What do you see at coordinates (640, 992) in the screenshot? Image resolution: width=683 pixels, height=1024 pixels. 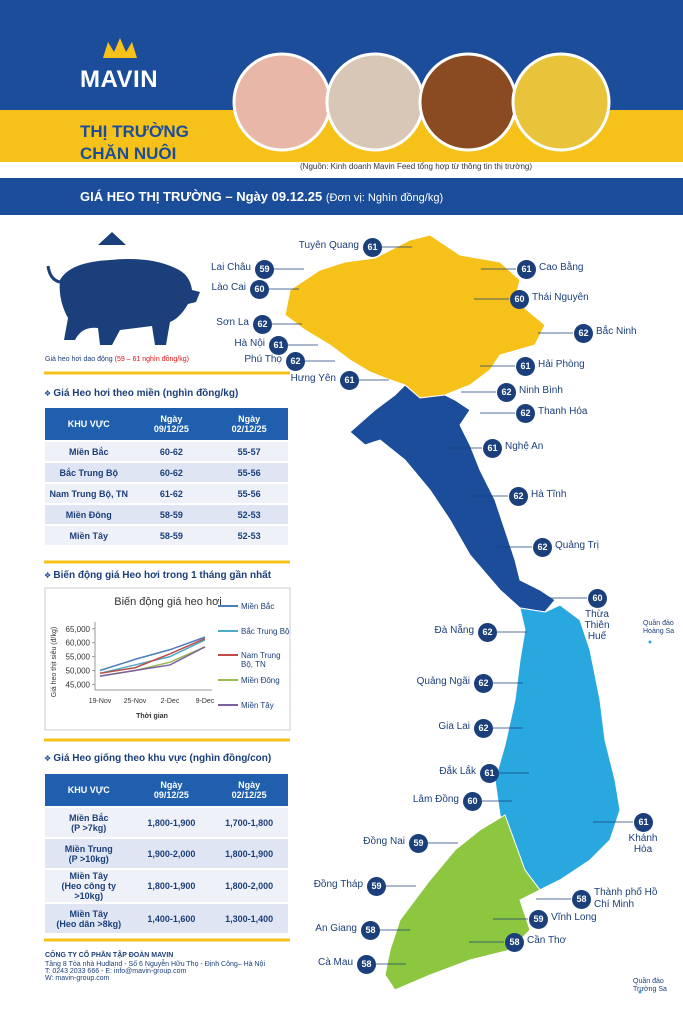 I see `island-dot` at bounding box center [640, 992].